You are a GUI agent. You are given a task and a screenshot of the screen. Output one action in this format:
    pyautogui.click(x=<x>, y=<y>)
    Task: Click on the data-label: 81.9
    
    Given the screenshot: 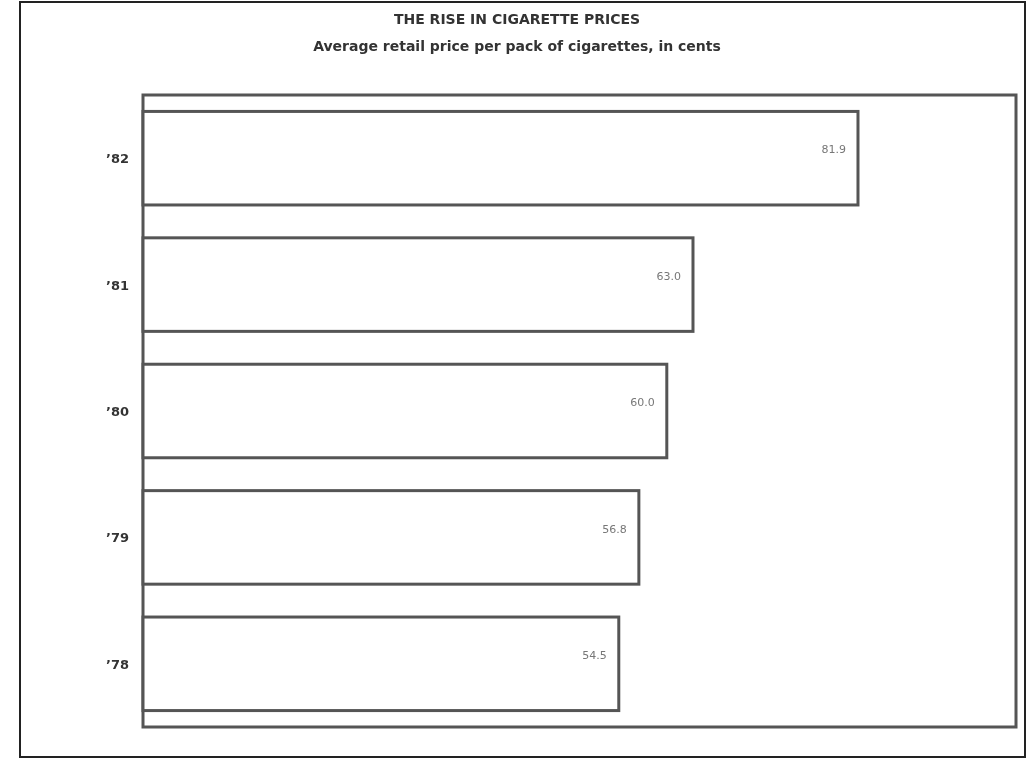 What is the action you would take?
    pyautogui.click(x=833, y=150)
    